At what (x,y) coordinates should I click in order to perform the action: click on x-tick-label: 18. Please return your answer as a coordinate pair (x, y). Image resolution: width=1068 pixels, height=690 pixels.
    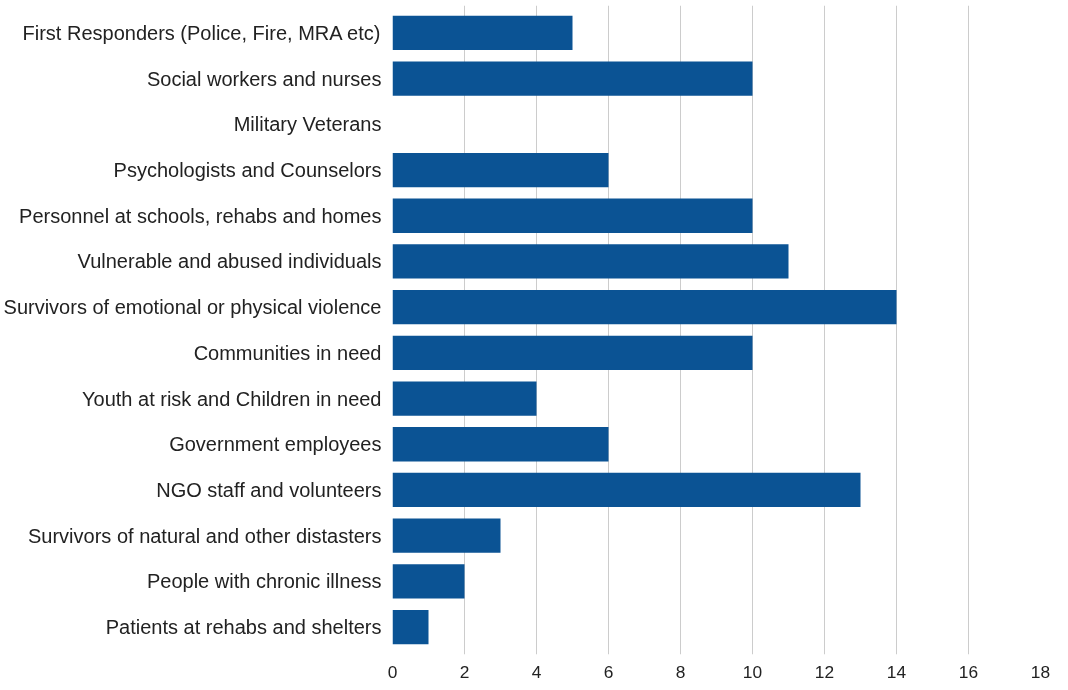
    Looking at the image, I should click on (1040, 671).